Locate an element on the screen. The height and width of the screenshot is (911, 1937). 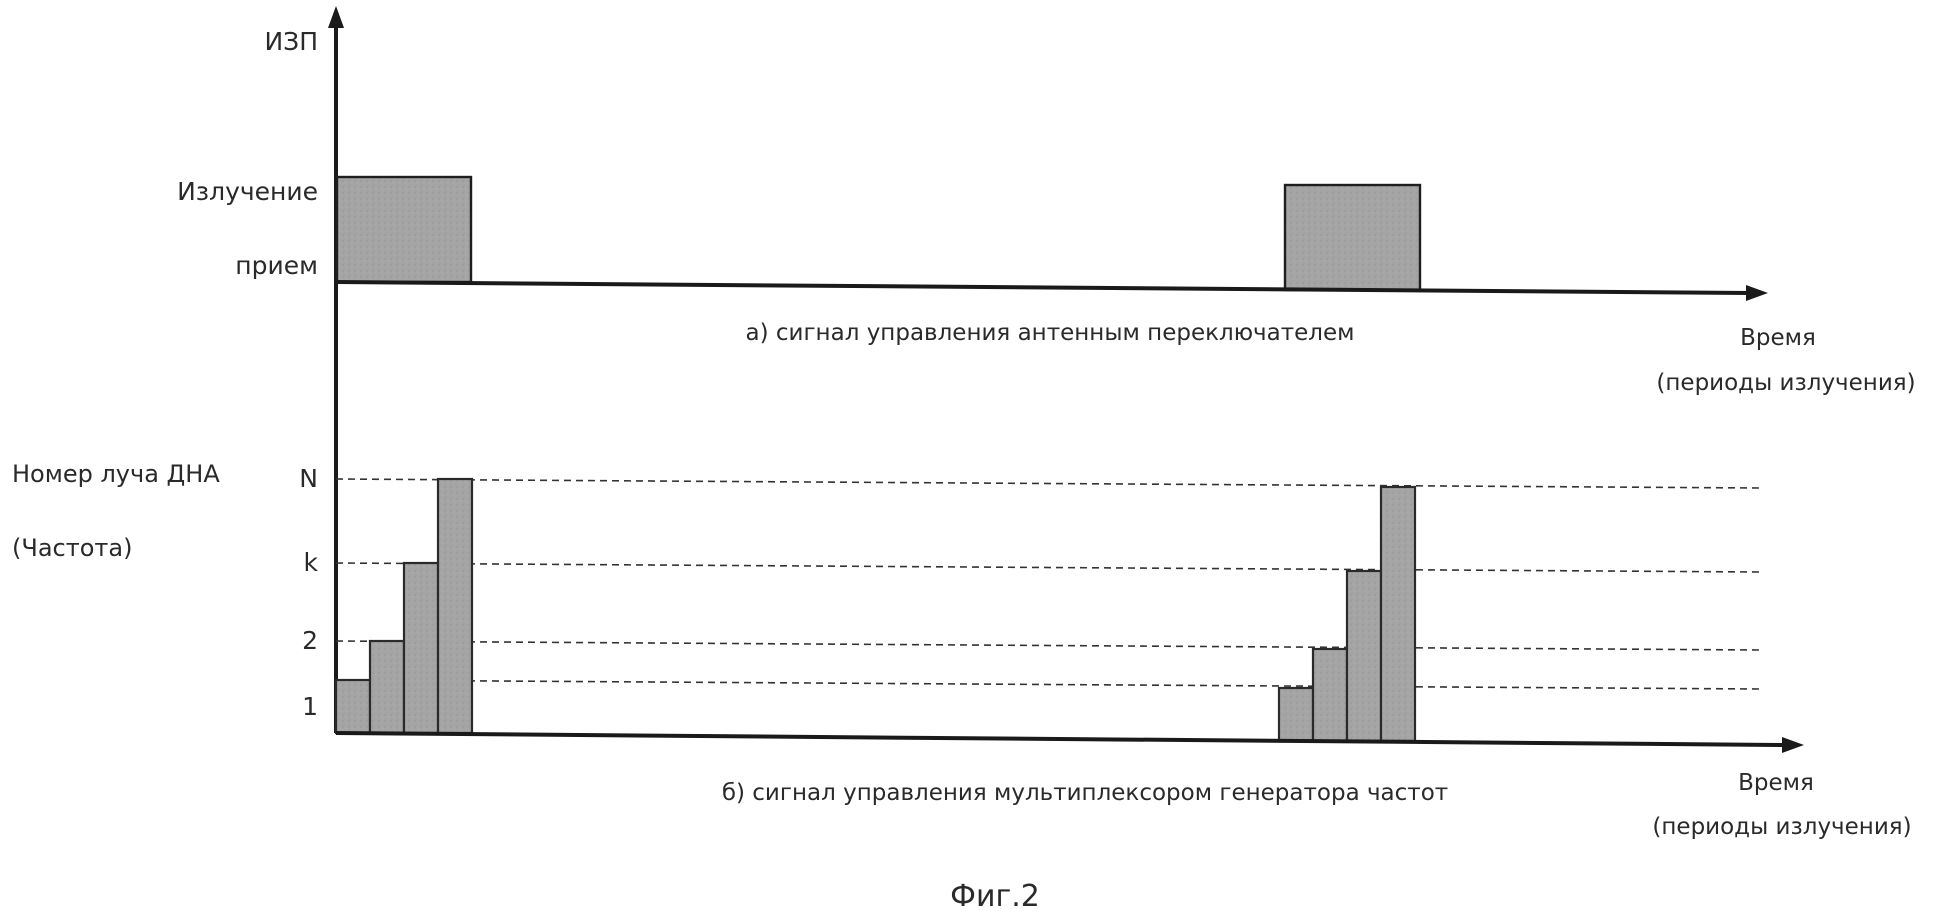
level-label-k: k is located at coordinates (311, 562).